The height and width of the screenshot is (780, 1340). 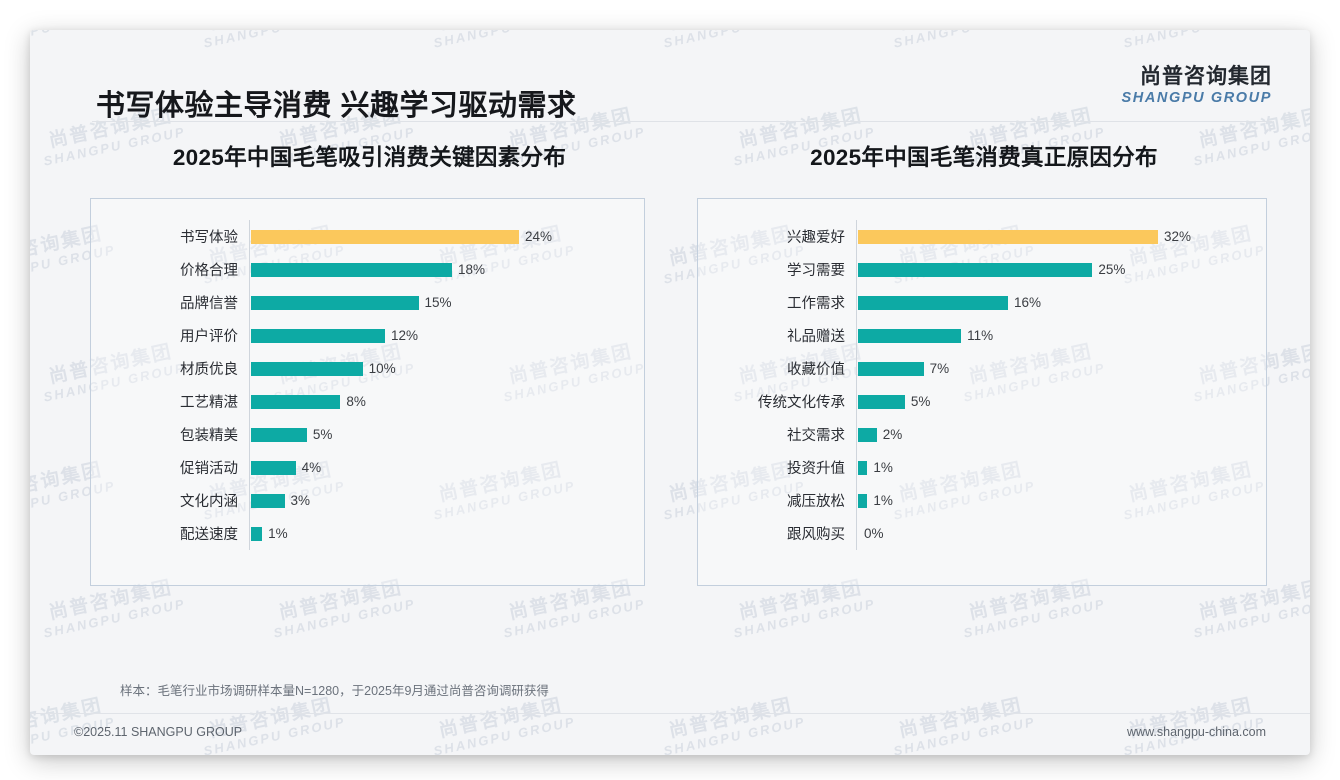 I want to click on bar-row: 传统文化传承 5%, so click(x=982, y=401).